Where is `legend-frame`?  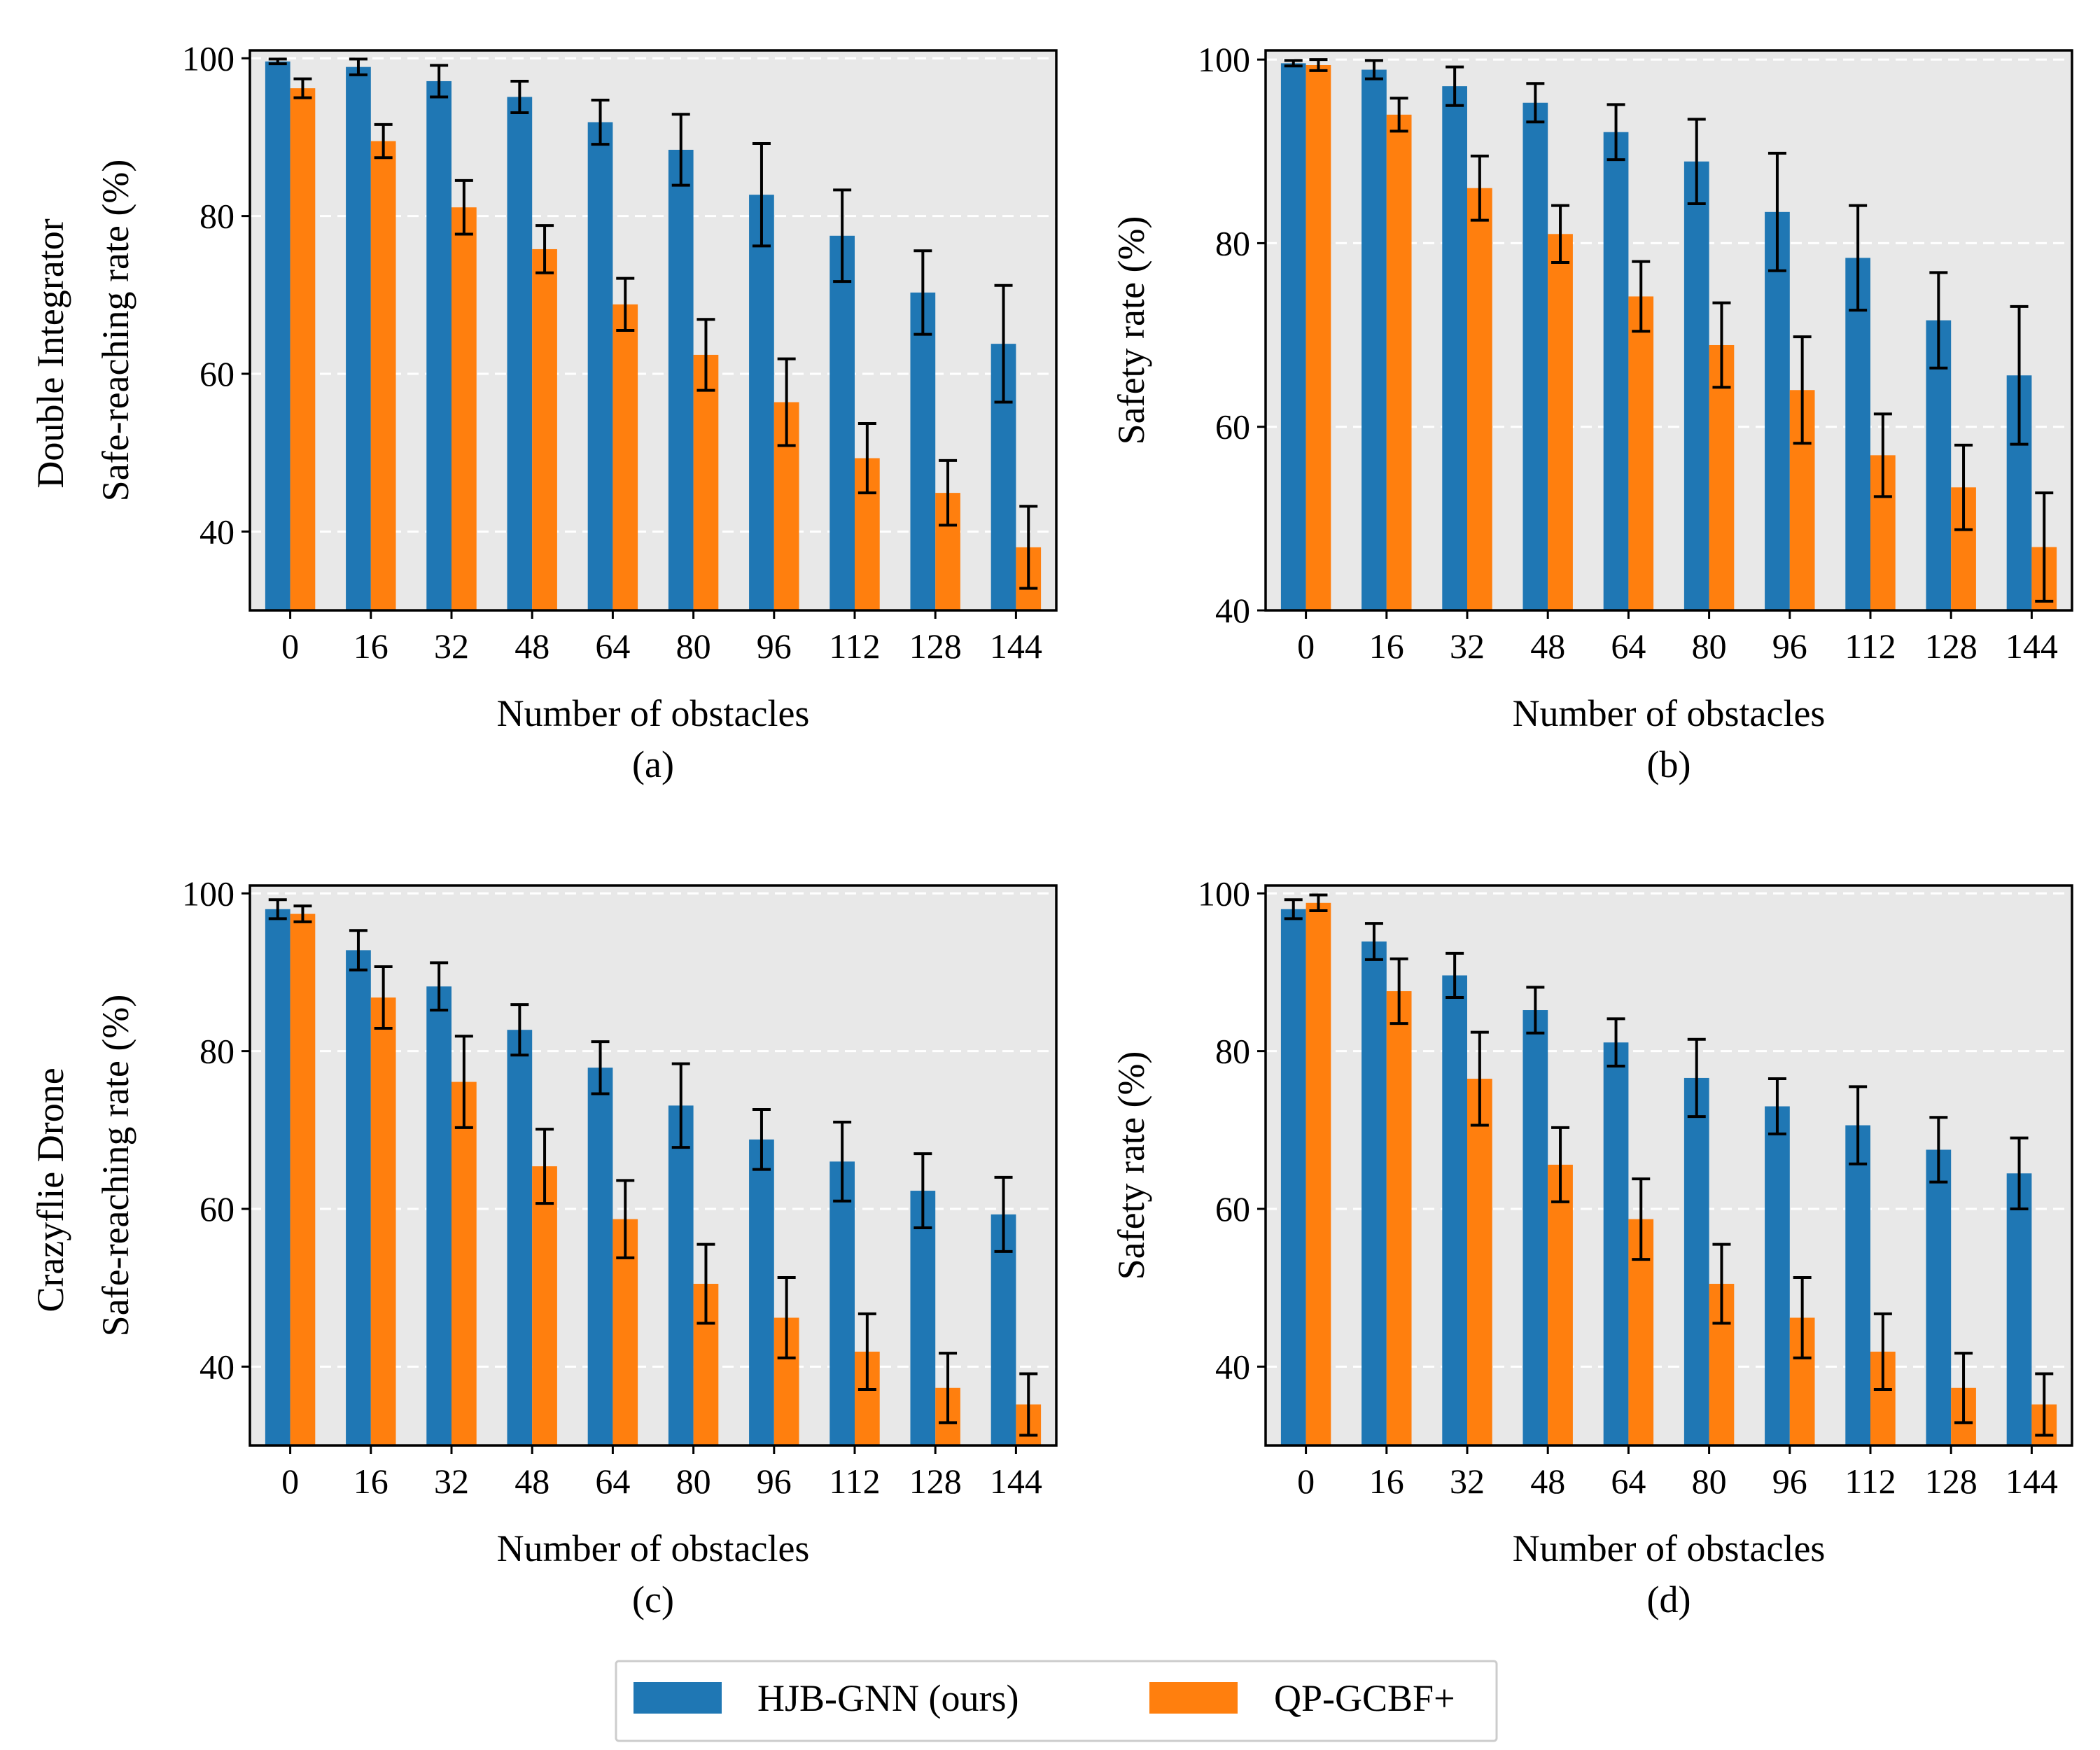 legend-frame is located at coordinates (1056, 1701).